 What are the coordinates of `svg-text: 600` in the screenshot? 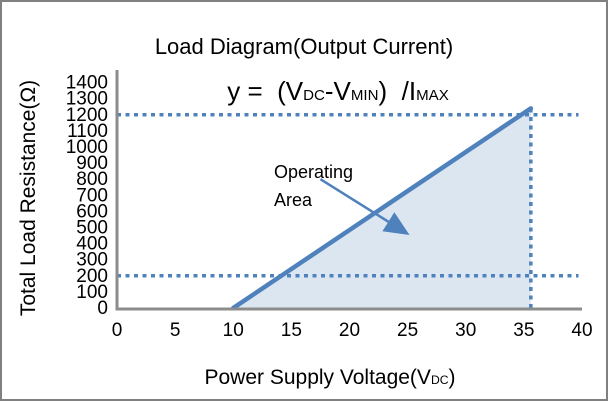 It's located at (92, 211).